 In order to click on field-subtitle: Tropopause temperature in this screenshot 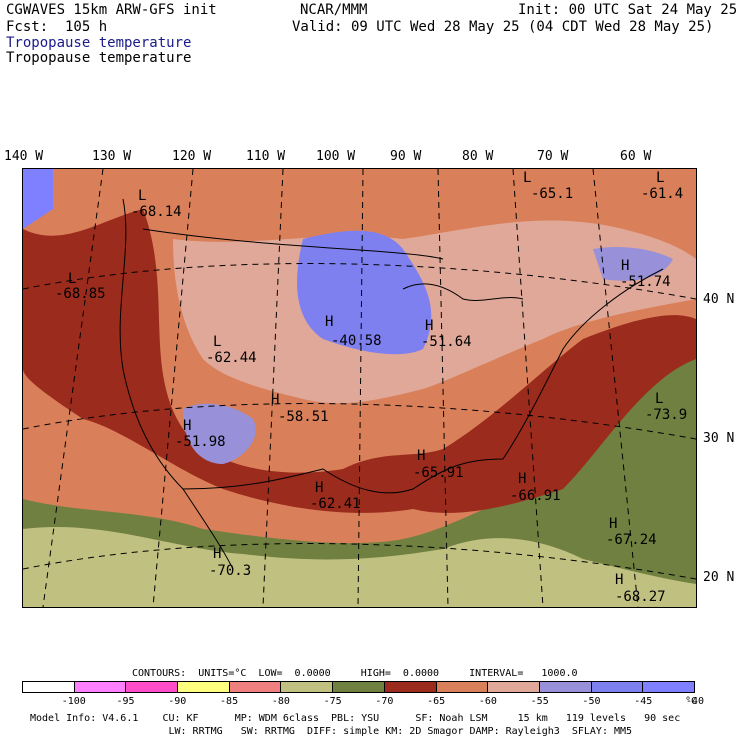, I will do `click(99, 58)`.